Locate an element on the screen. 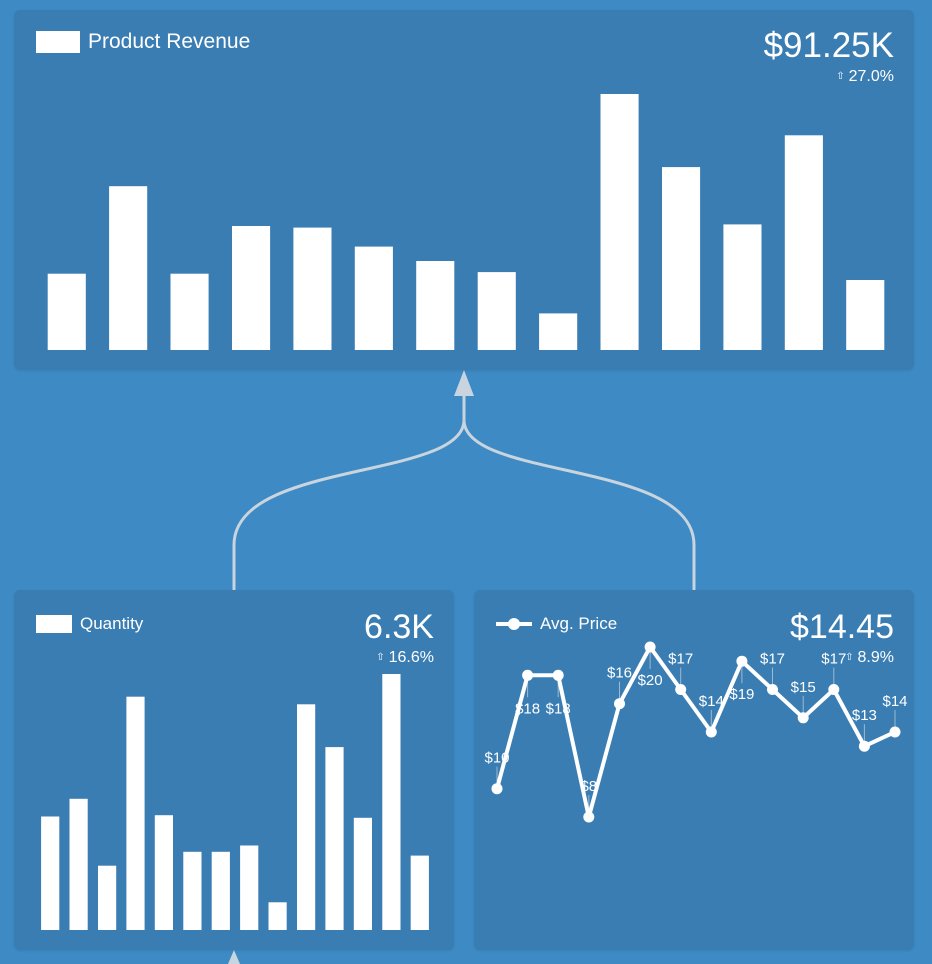 This screenshot has height=964, width=932. price-data-label-14: $14 is located at coordinates (894, 701).